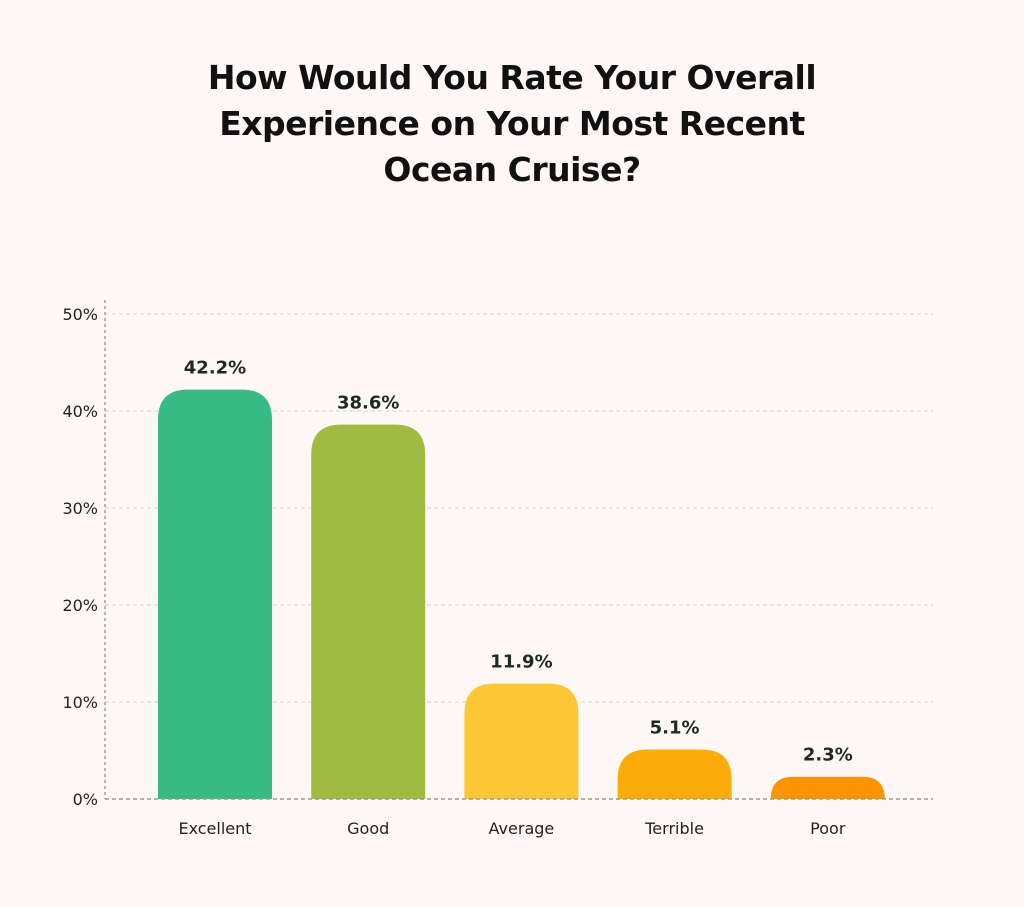  What do you see at coordinates (214, 828) in the screenshot?
I see `x-tick-label: Excellent` at bounding box center [214, 828].